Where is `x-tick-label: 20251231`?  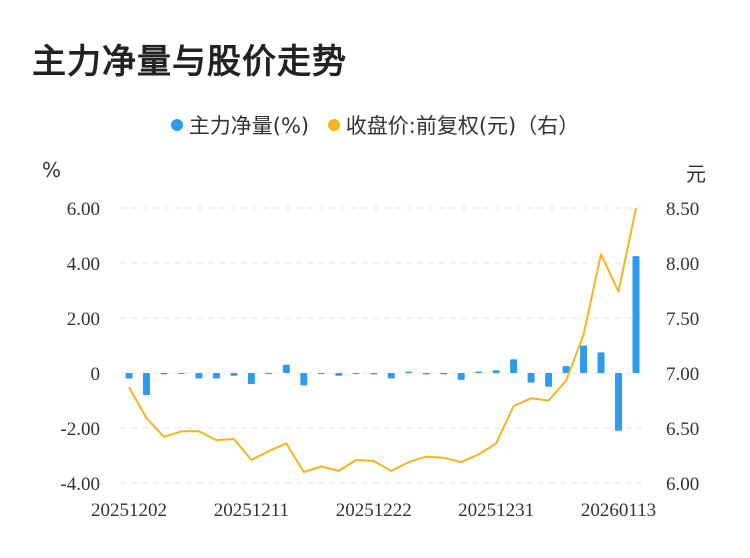 x-tick-label: 20251231 is located at coordinates (496, 510).